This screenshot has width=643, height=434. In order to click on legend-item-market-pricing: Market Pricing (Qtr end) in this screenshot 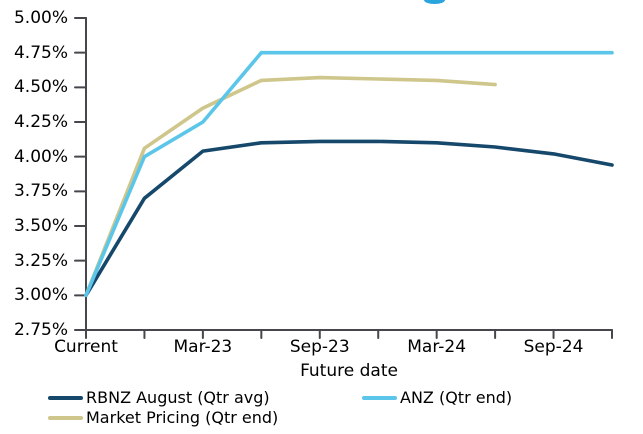, I will do `click(163, 418)`.